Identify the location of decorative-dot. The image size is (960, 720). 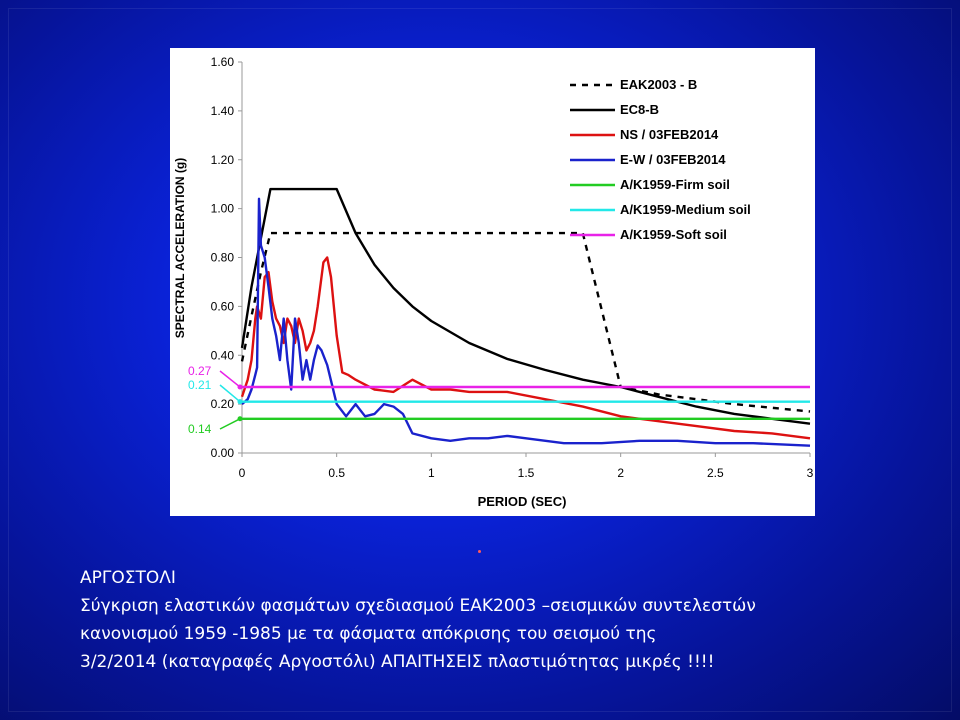
(479, 551).